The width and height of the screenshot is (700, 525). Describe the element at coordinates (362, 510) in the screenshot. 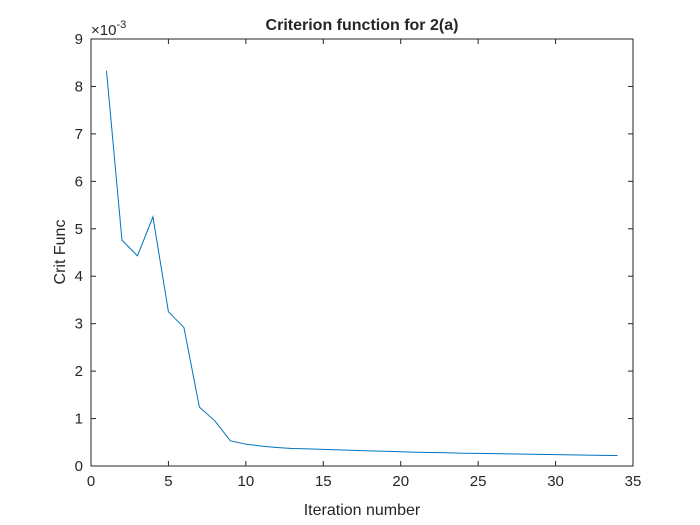

I see `x-axis-label: Iteration number` at that location.